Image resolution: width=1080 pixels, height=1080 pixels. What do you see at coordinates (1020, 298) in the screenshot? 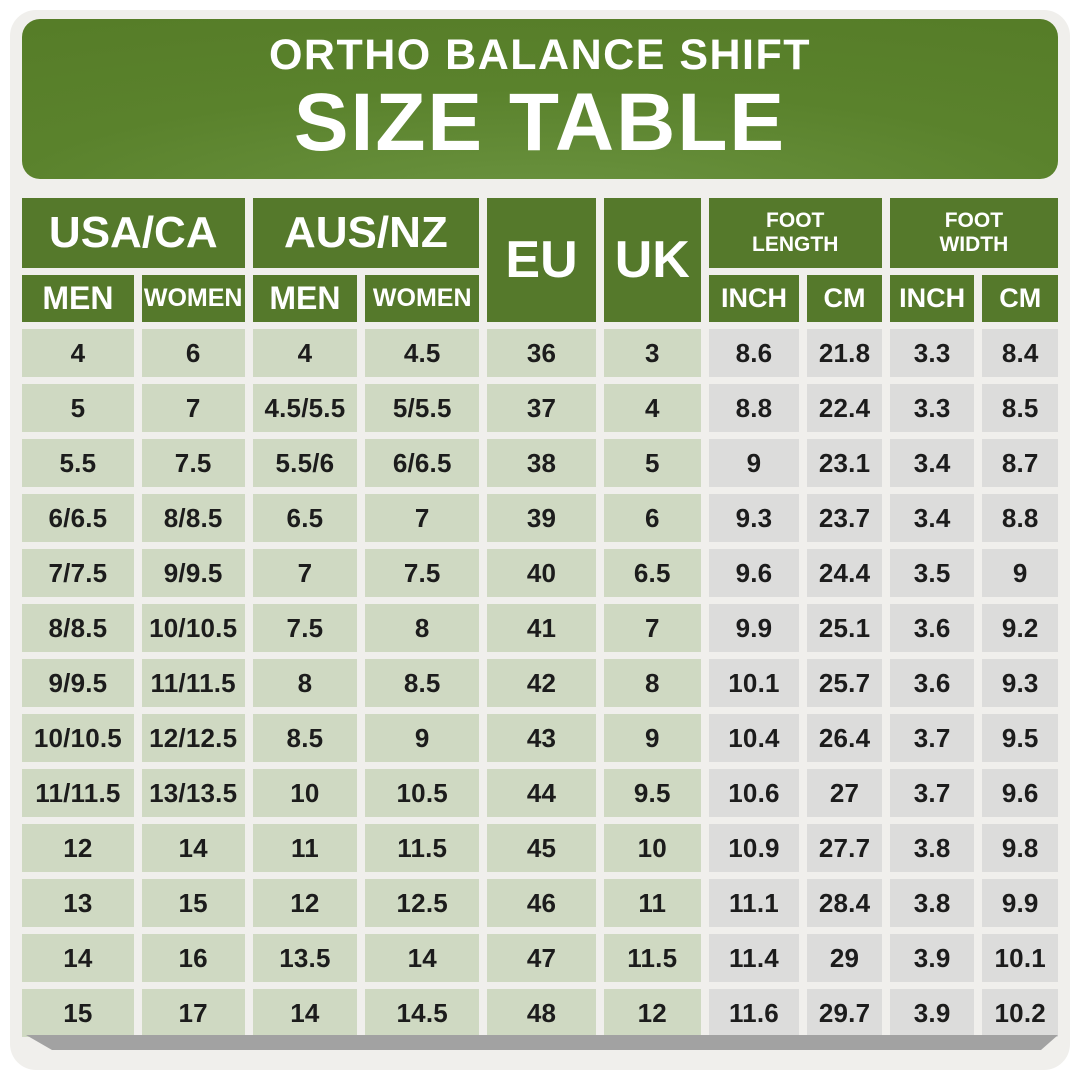
I see `subheader-width-cm: CM` at bounding box center [1020, 298].